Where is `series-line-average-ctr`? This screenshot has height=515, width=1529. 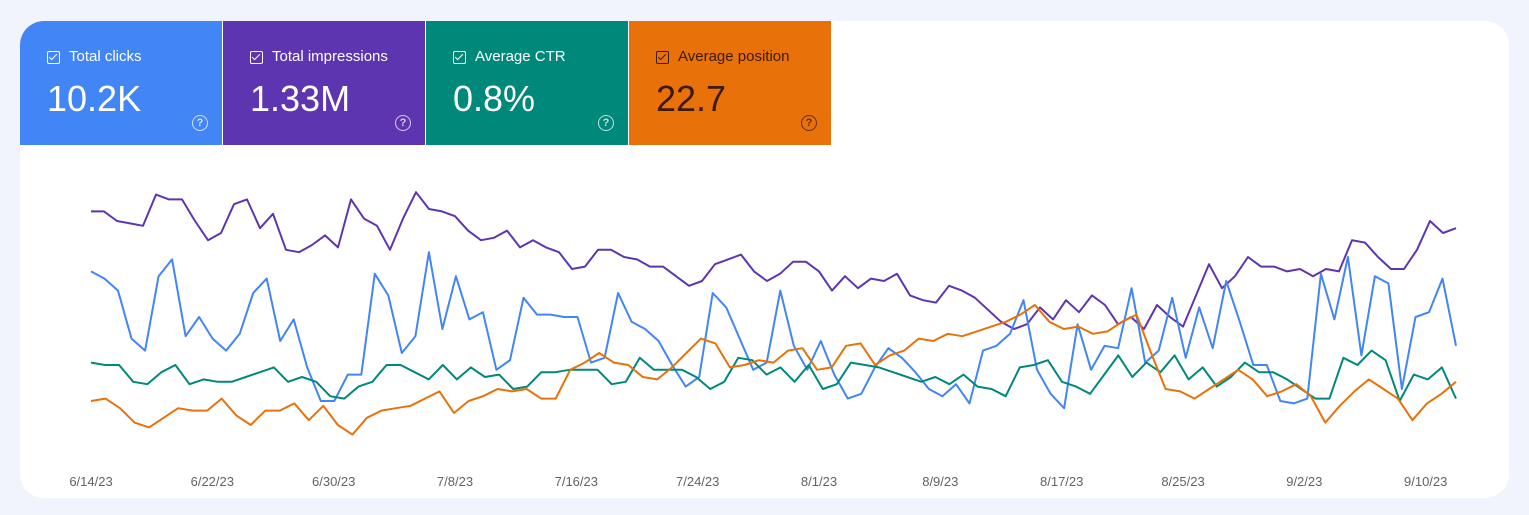 series-line-average-ctr is located at coordinates (773, 375).